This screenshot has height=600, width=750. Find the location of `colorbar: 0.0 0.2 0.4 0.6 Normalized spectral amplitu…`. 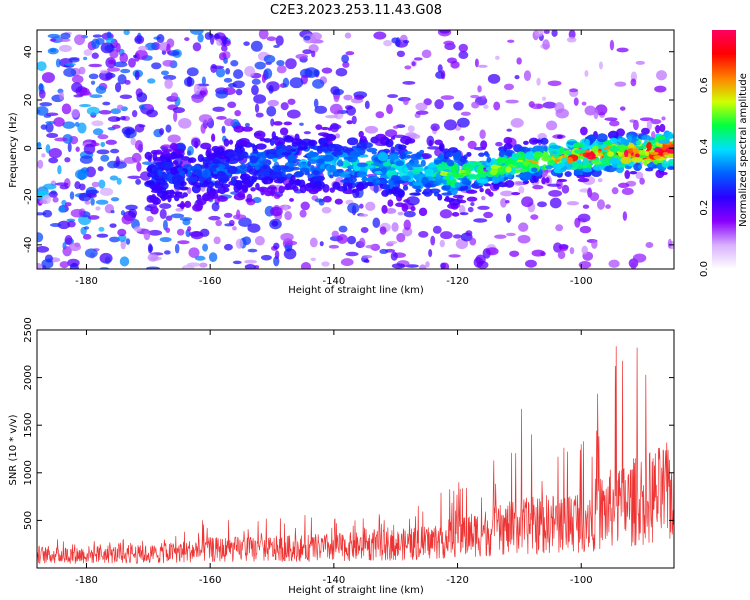

colorbar: 0.0 0.2 0.4 0.6 Normalized spectral amplitu… is located at coordinates (724, 153).